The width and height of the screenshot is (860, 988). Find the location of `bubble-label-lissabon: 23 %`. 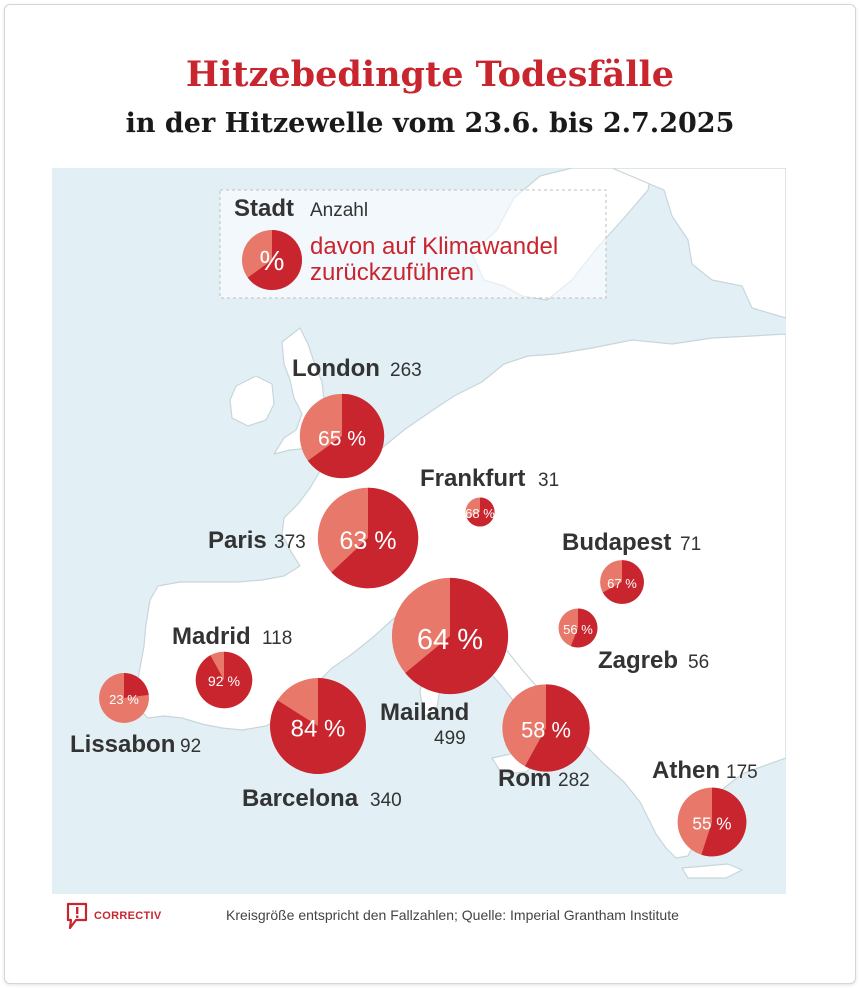

bubble-label-lissabon: 23 % is located at coordinates (124, 699).